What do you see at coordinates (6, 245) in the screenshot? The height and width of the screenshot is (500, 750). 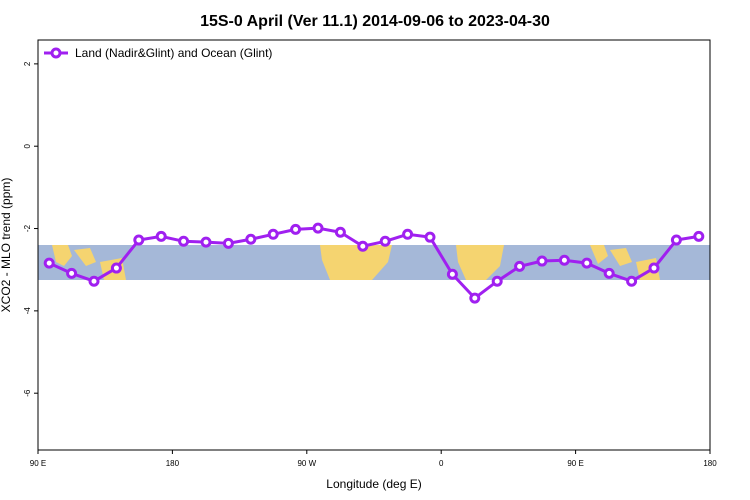 I see `y-axis-label: XCO2 - MLO trend (ppm)` at bounding box center [6, 245].